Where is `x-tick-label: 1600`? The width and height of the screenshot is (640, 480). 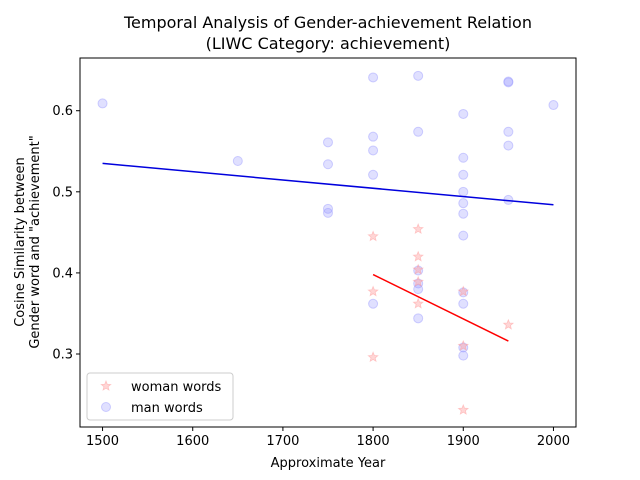
x-tick-label: 1600 is located at coordinates (192, 441).